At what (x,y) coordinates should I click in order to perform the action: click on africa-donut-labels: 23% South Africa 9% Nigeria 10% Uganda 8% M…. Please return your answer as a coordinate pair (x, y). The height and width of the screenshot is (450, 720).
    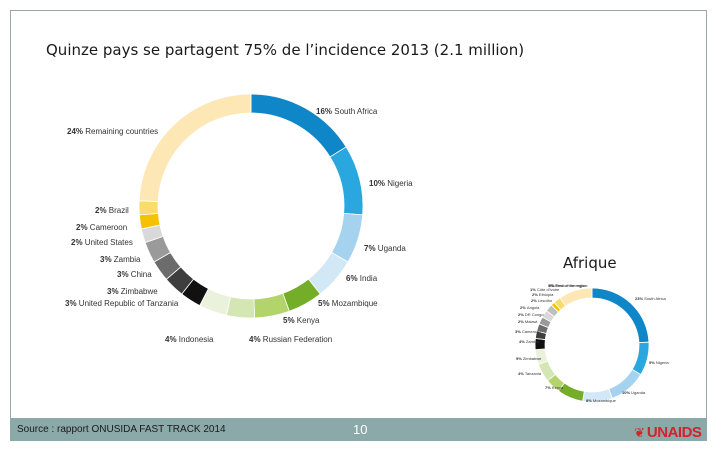
    Looking at the image, I should click on (592, 343).